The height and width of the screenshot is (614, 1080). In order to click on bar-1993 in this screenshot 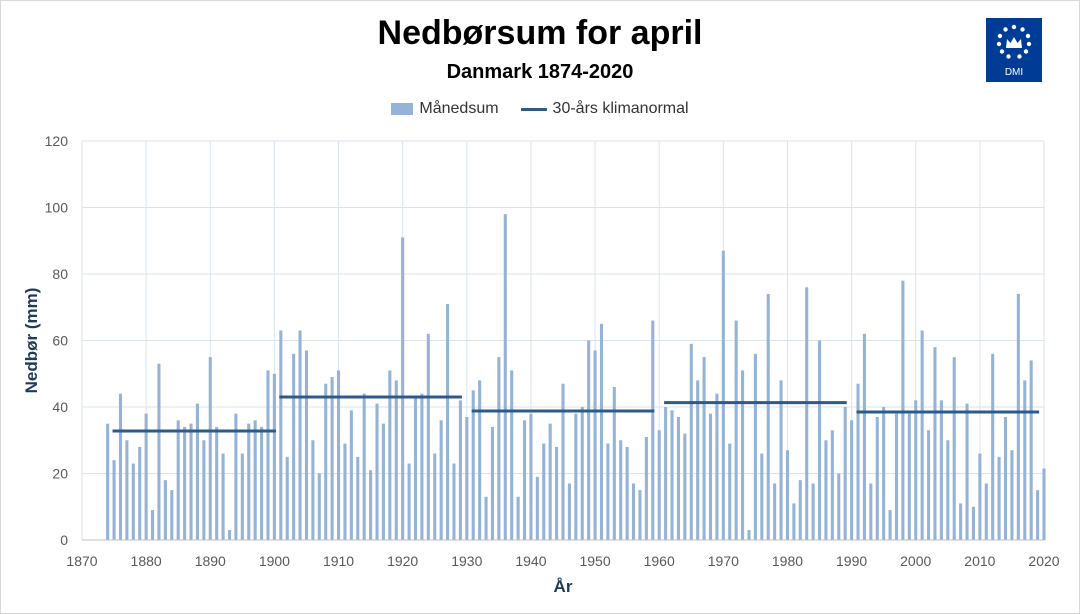, I will do `click(871, 511)`.